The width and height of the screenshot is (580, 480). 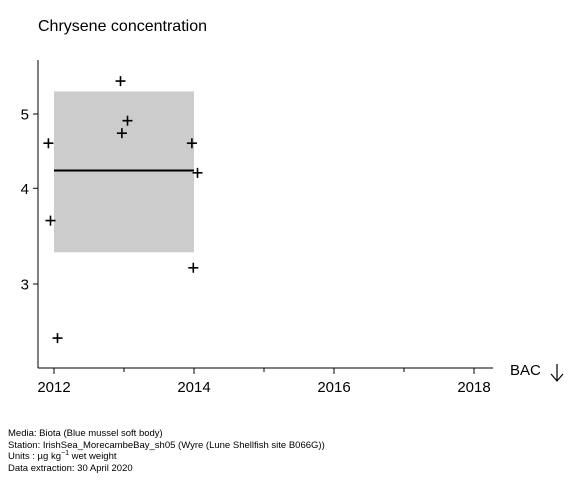 I want to click on x-tick-label-2016: 2016, so click(x=333, y=387).